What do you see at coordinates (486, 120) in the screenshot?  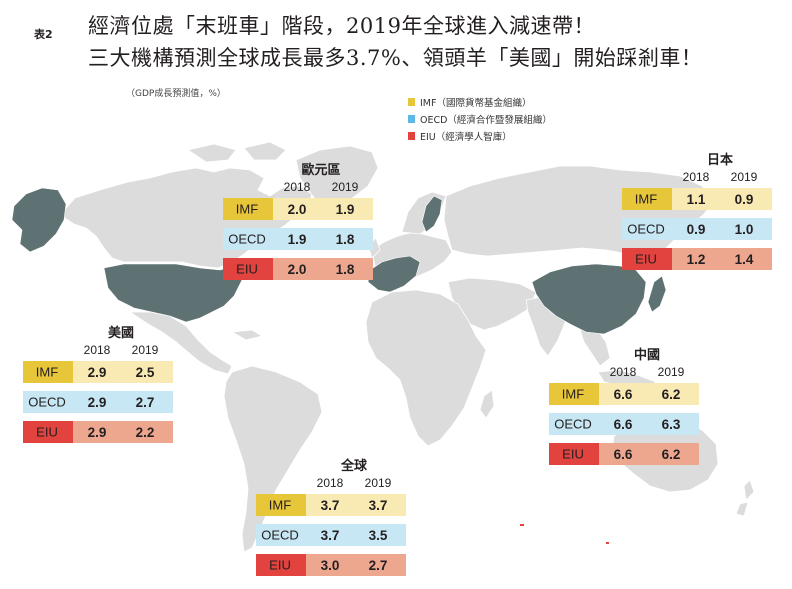 I see `legend-label-oecd: OECD（經濟合作暨發展組織）` at bounding box center [486, 120].